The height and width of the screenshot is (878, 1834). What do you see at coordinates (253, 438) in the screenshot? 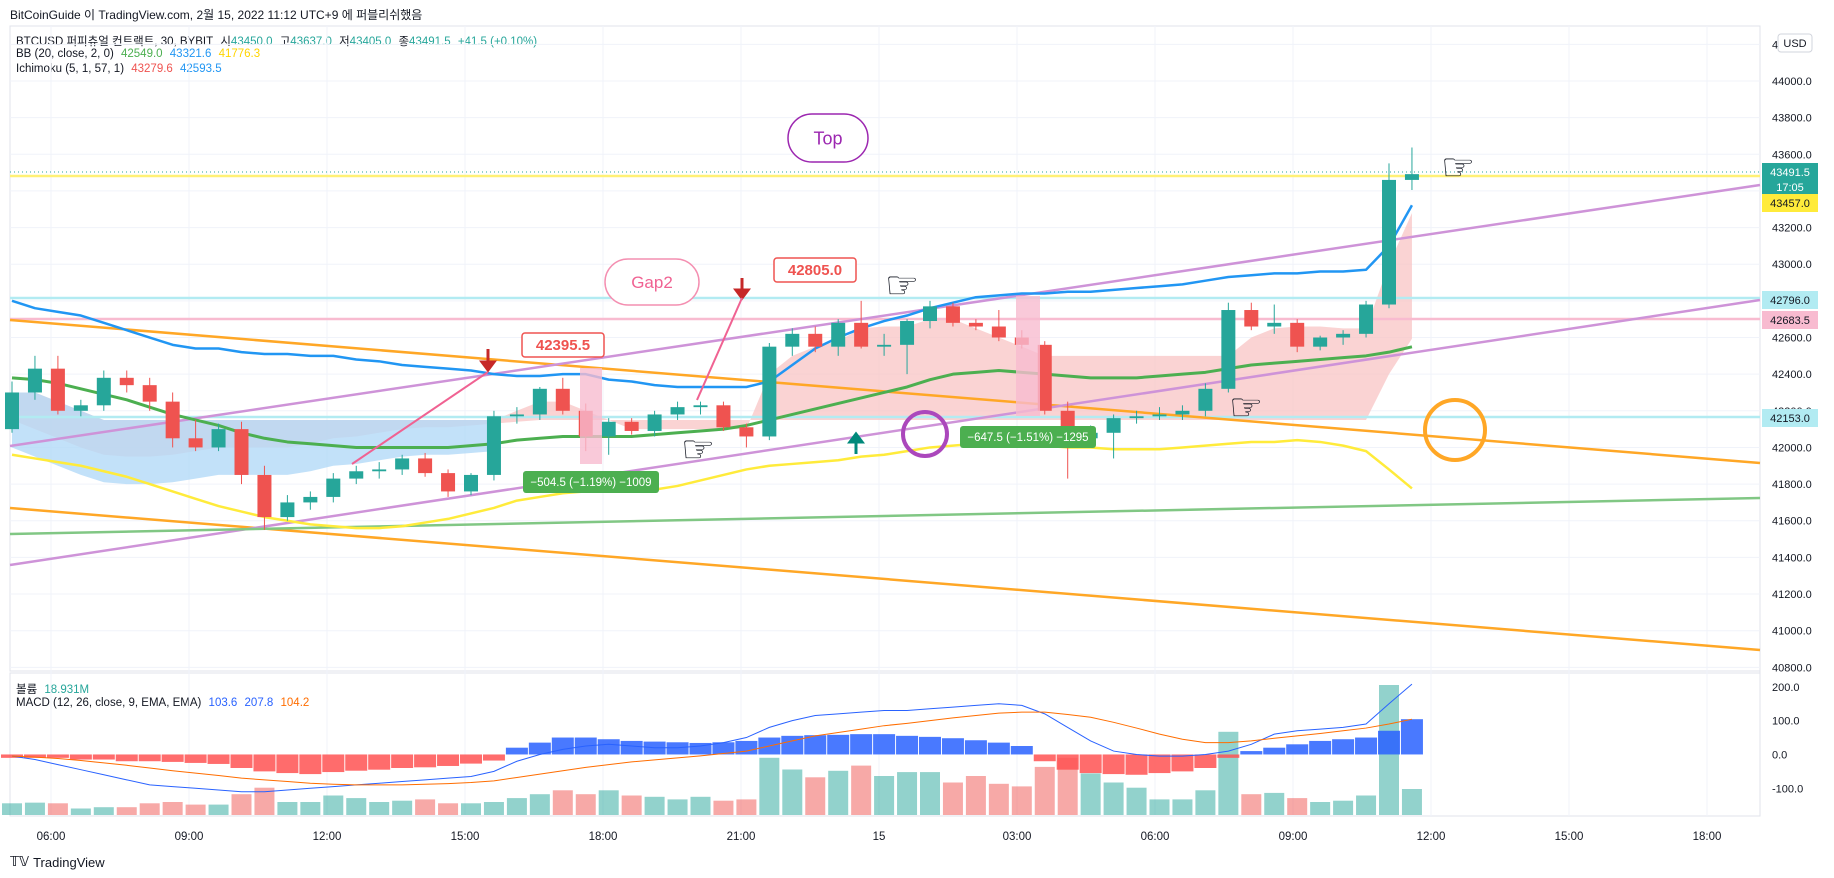
I see `ichimoku-cloud-bear` at bounding box center [253, 438].